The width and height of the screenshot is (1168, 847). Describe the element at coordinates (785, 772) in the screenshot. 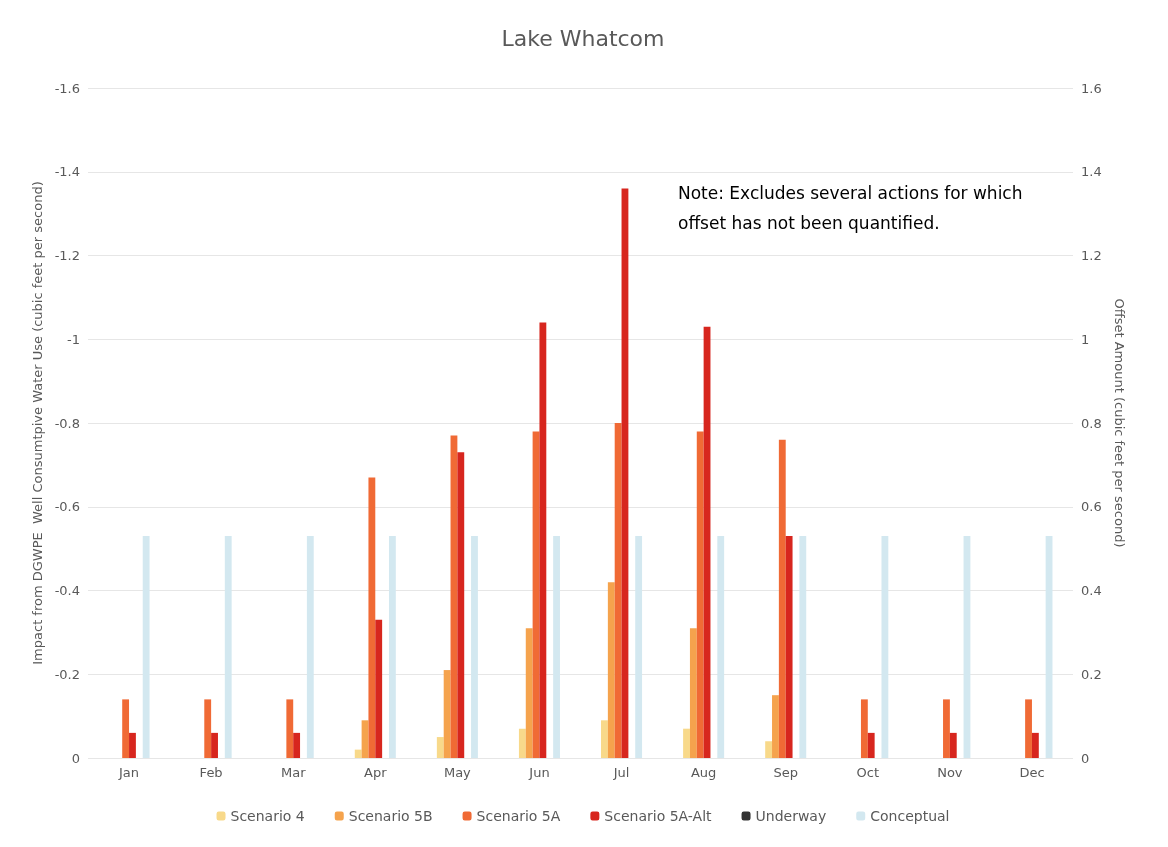

I see `x-tick-label: Sep` at that location.